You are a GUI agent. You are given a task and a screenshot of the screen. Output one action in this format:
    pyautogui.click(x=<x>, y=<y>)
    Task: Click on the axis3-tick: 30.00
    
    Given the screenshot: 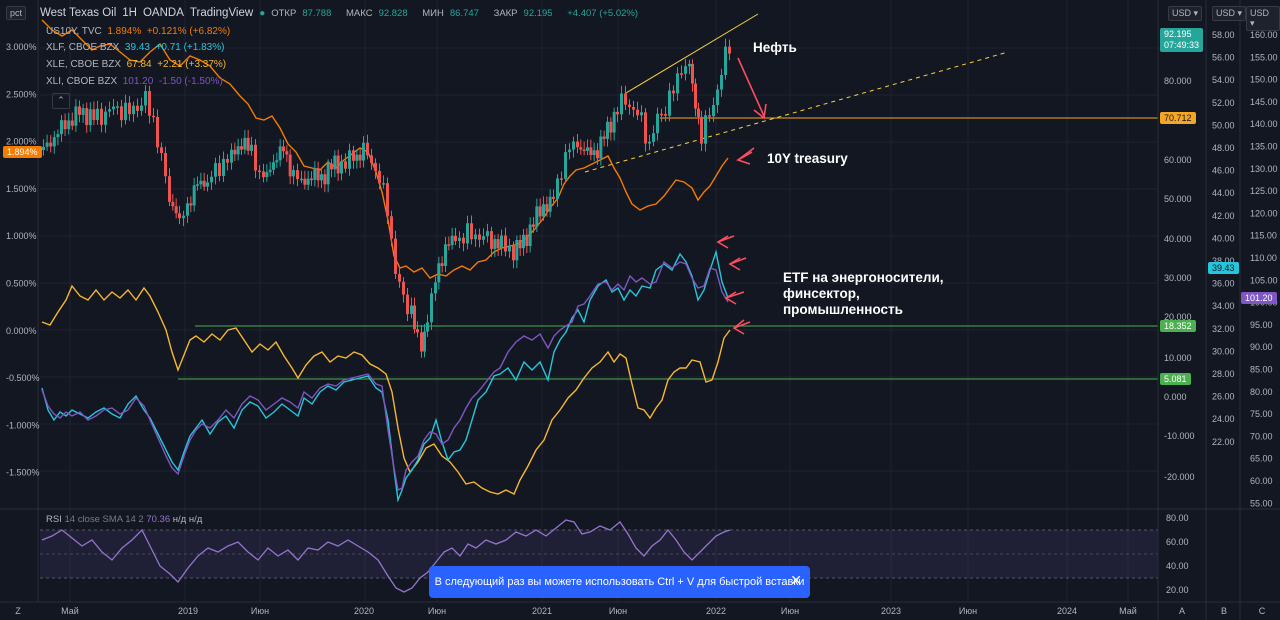 What is the action you would take?
    pyautogui.click(x=1223, y=351)
    